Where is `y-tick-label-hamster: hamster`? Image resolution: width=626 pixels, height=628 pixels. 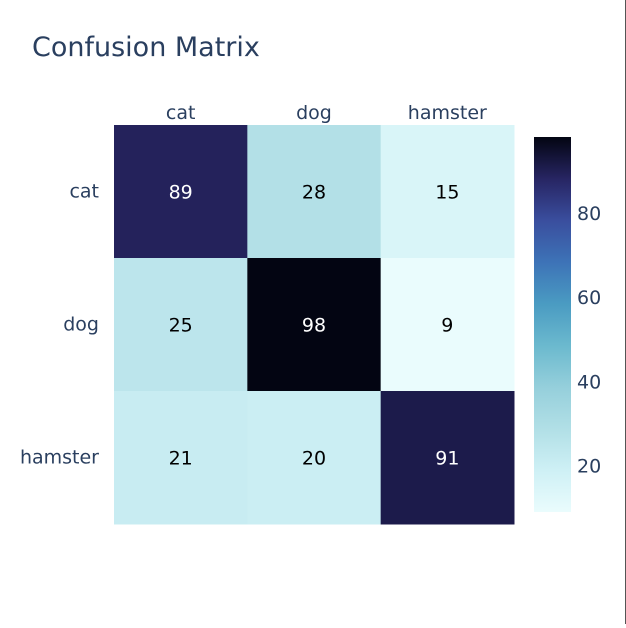
y-tick-label-hamster: hamster is located at coordinates (59, 458).